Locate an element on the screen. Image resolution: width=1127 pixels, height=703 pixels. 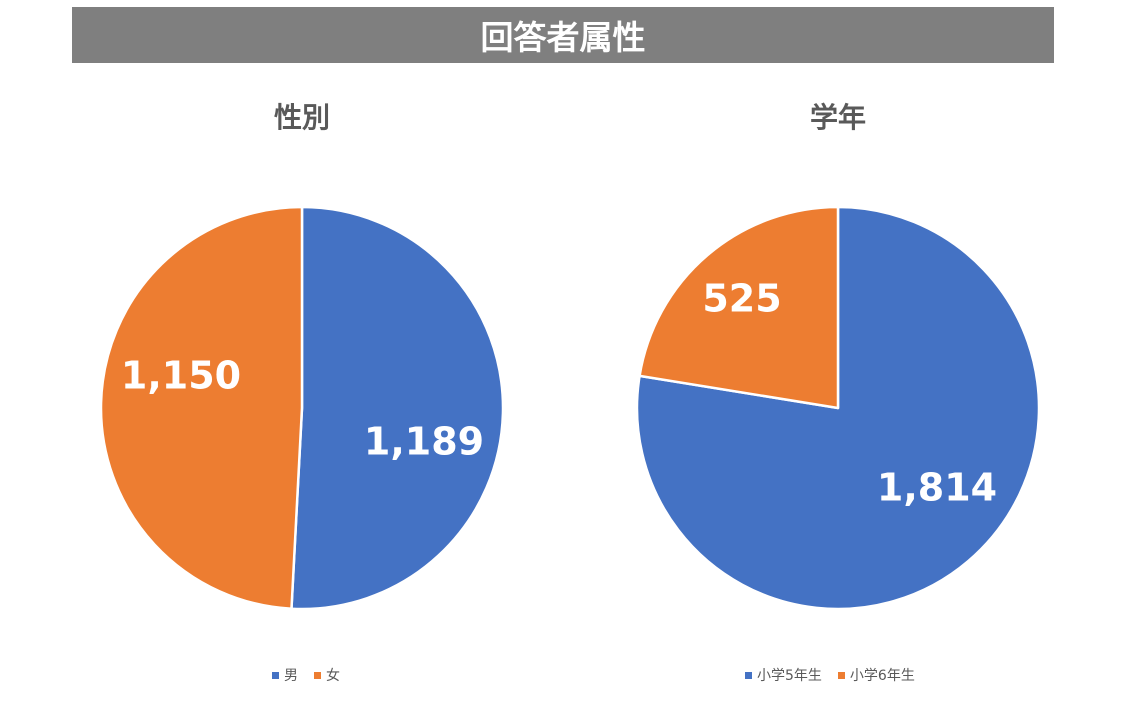
data-label-grade6: 525 is located at coordinates (741, 299).